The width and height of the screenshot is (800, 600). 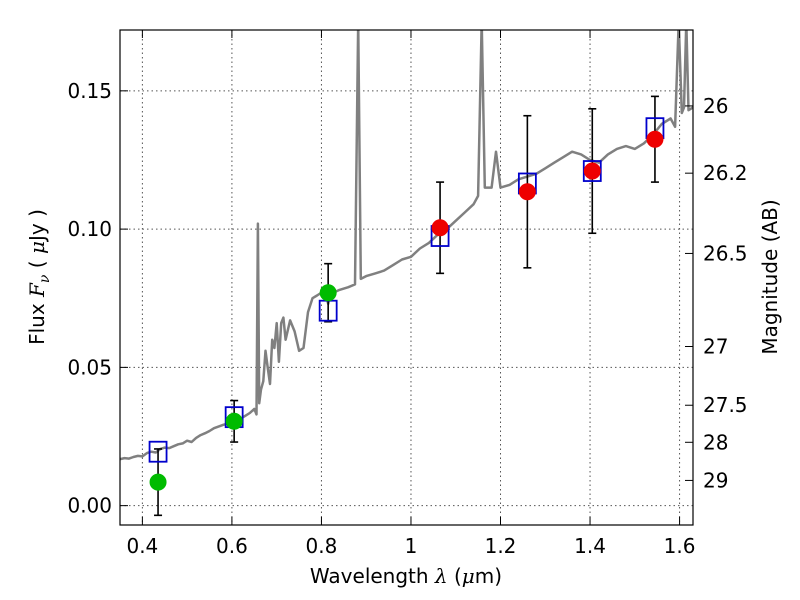 What do you see at coordinates (89, 91) in the screenshot?
I see `y-tick-label: 0.15` at bounding box center [89, 91].